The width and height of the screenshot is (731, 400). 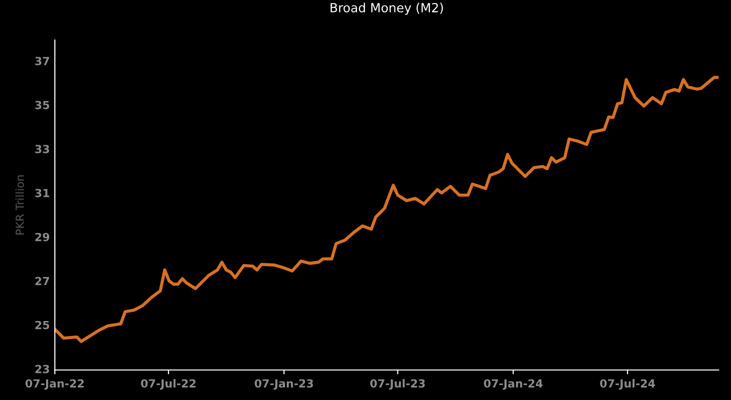 I want to click on x-tick-label: 07-Jul-22, so click(x=168, y=384).